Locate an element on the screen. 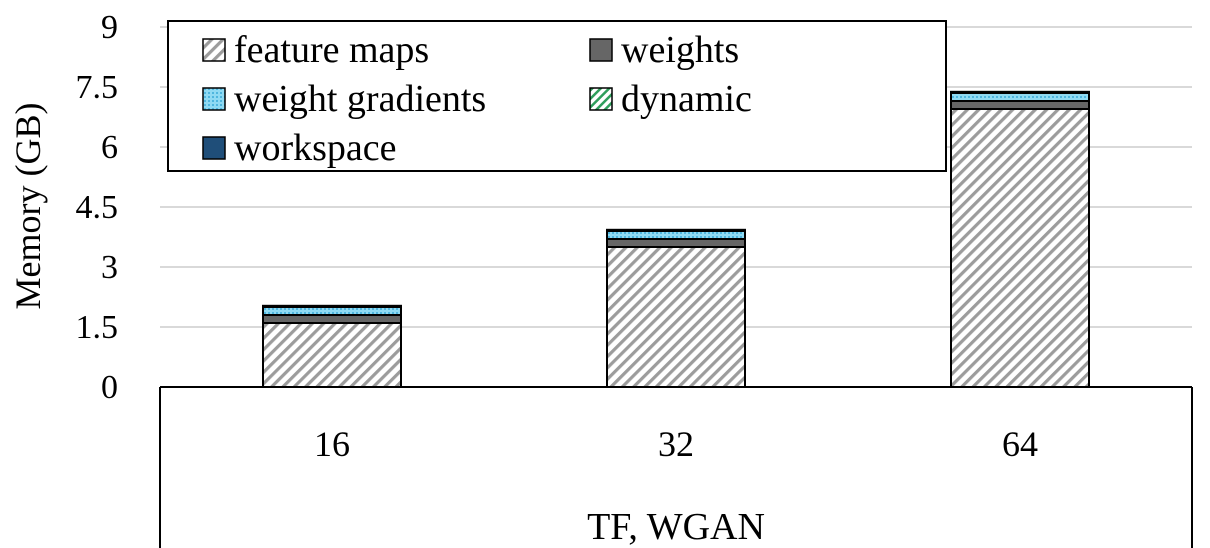 Image resolution: width=1210 pixels, height=548 pixels. x-tick-label: 64 is located at coordinates (1020, 444).